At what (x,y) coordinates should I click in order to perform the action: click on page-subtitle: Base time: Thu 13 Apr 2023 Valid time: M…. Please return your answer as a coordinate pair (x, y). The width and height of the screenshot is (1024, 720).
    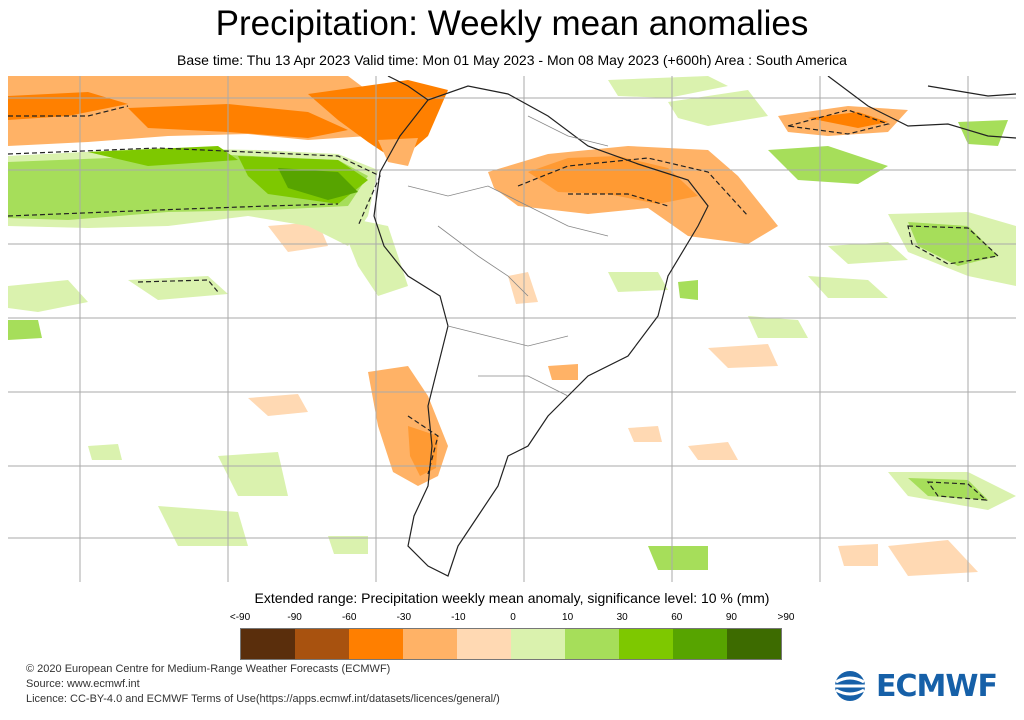
    Looking at the image, I should click on (512, 60).